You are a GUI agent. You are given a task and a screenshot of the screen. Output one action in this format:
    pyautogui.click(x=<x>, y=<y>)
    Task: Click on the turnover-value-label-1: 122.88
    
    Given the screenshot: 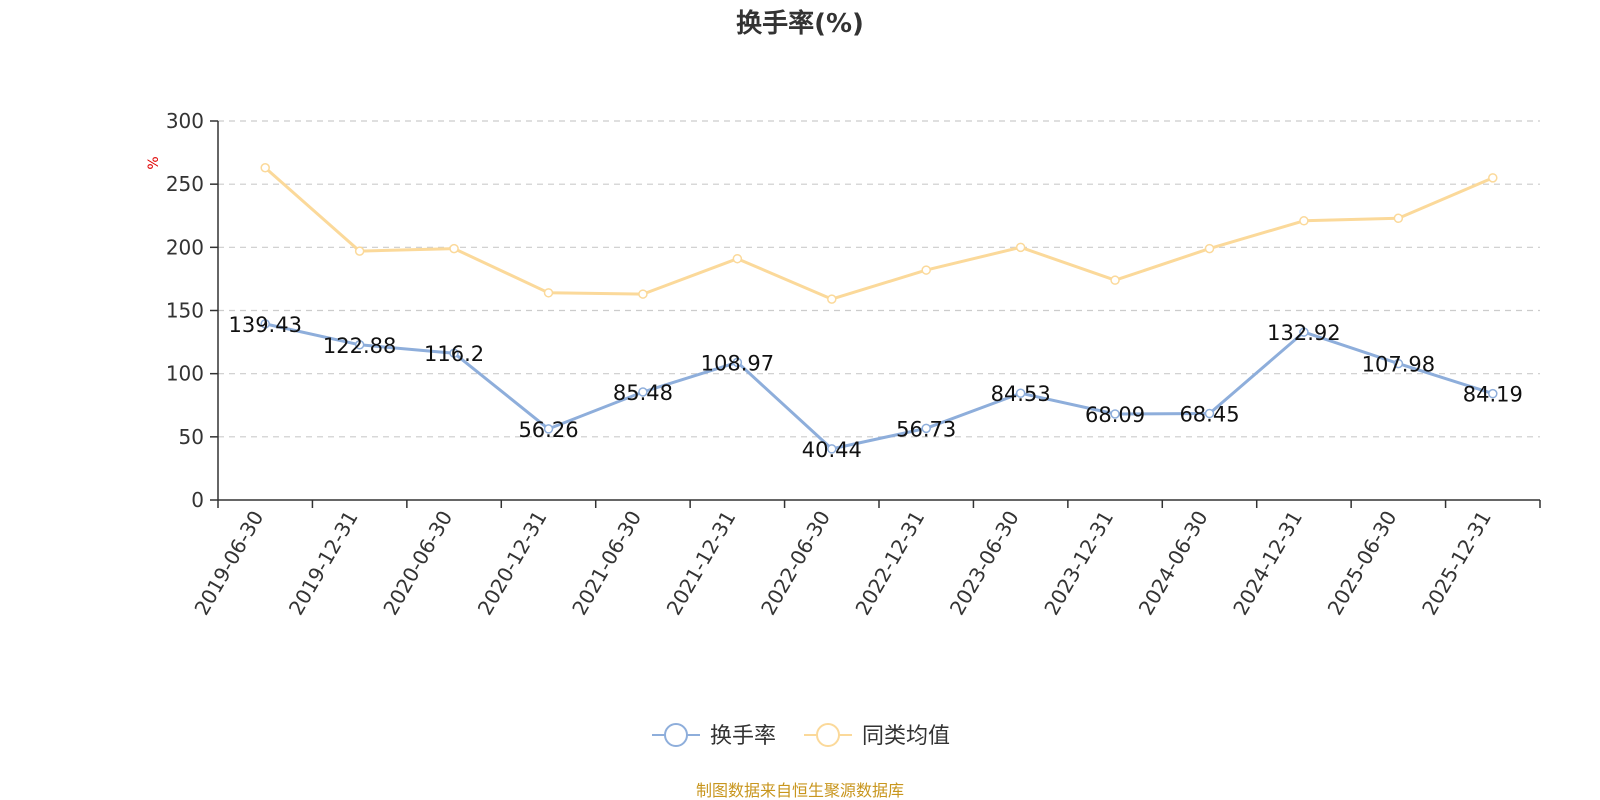 What is the action you would take?
    pyautogui.click(x=359, y=346)
    